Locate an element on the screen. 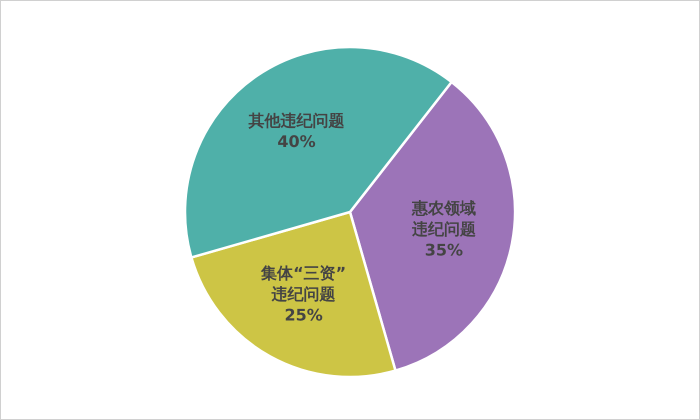  slice-label: 其他违纪问题 is located at coordinates (295, 121).